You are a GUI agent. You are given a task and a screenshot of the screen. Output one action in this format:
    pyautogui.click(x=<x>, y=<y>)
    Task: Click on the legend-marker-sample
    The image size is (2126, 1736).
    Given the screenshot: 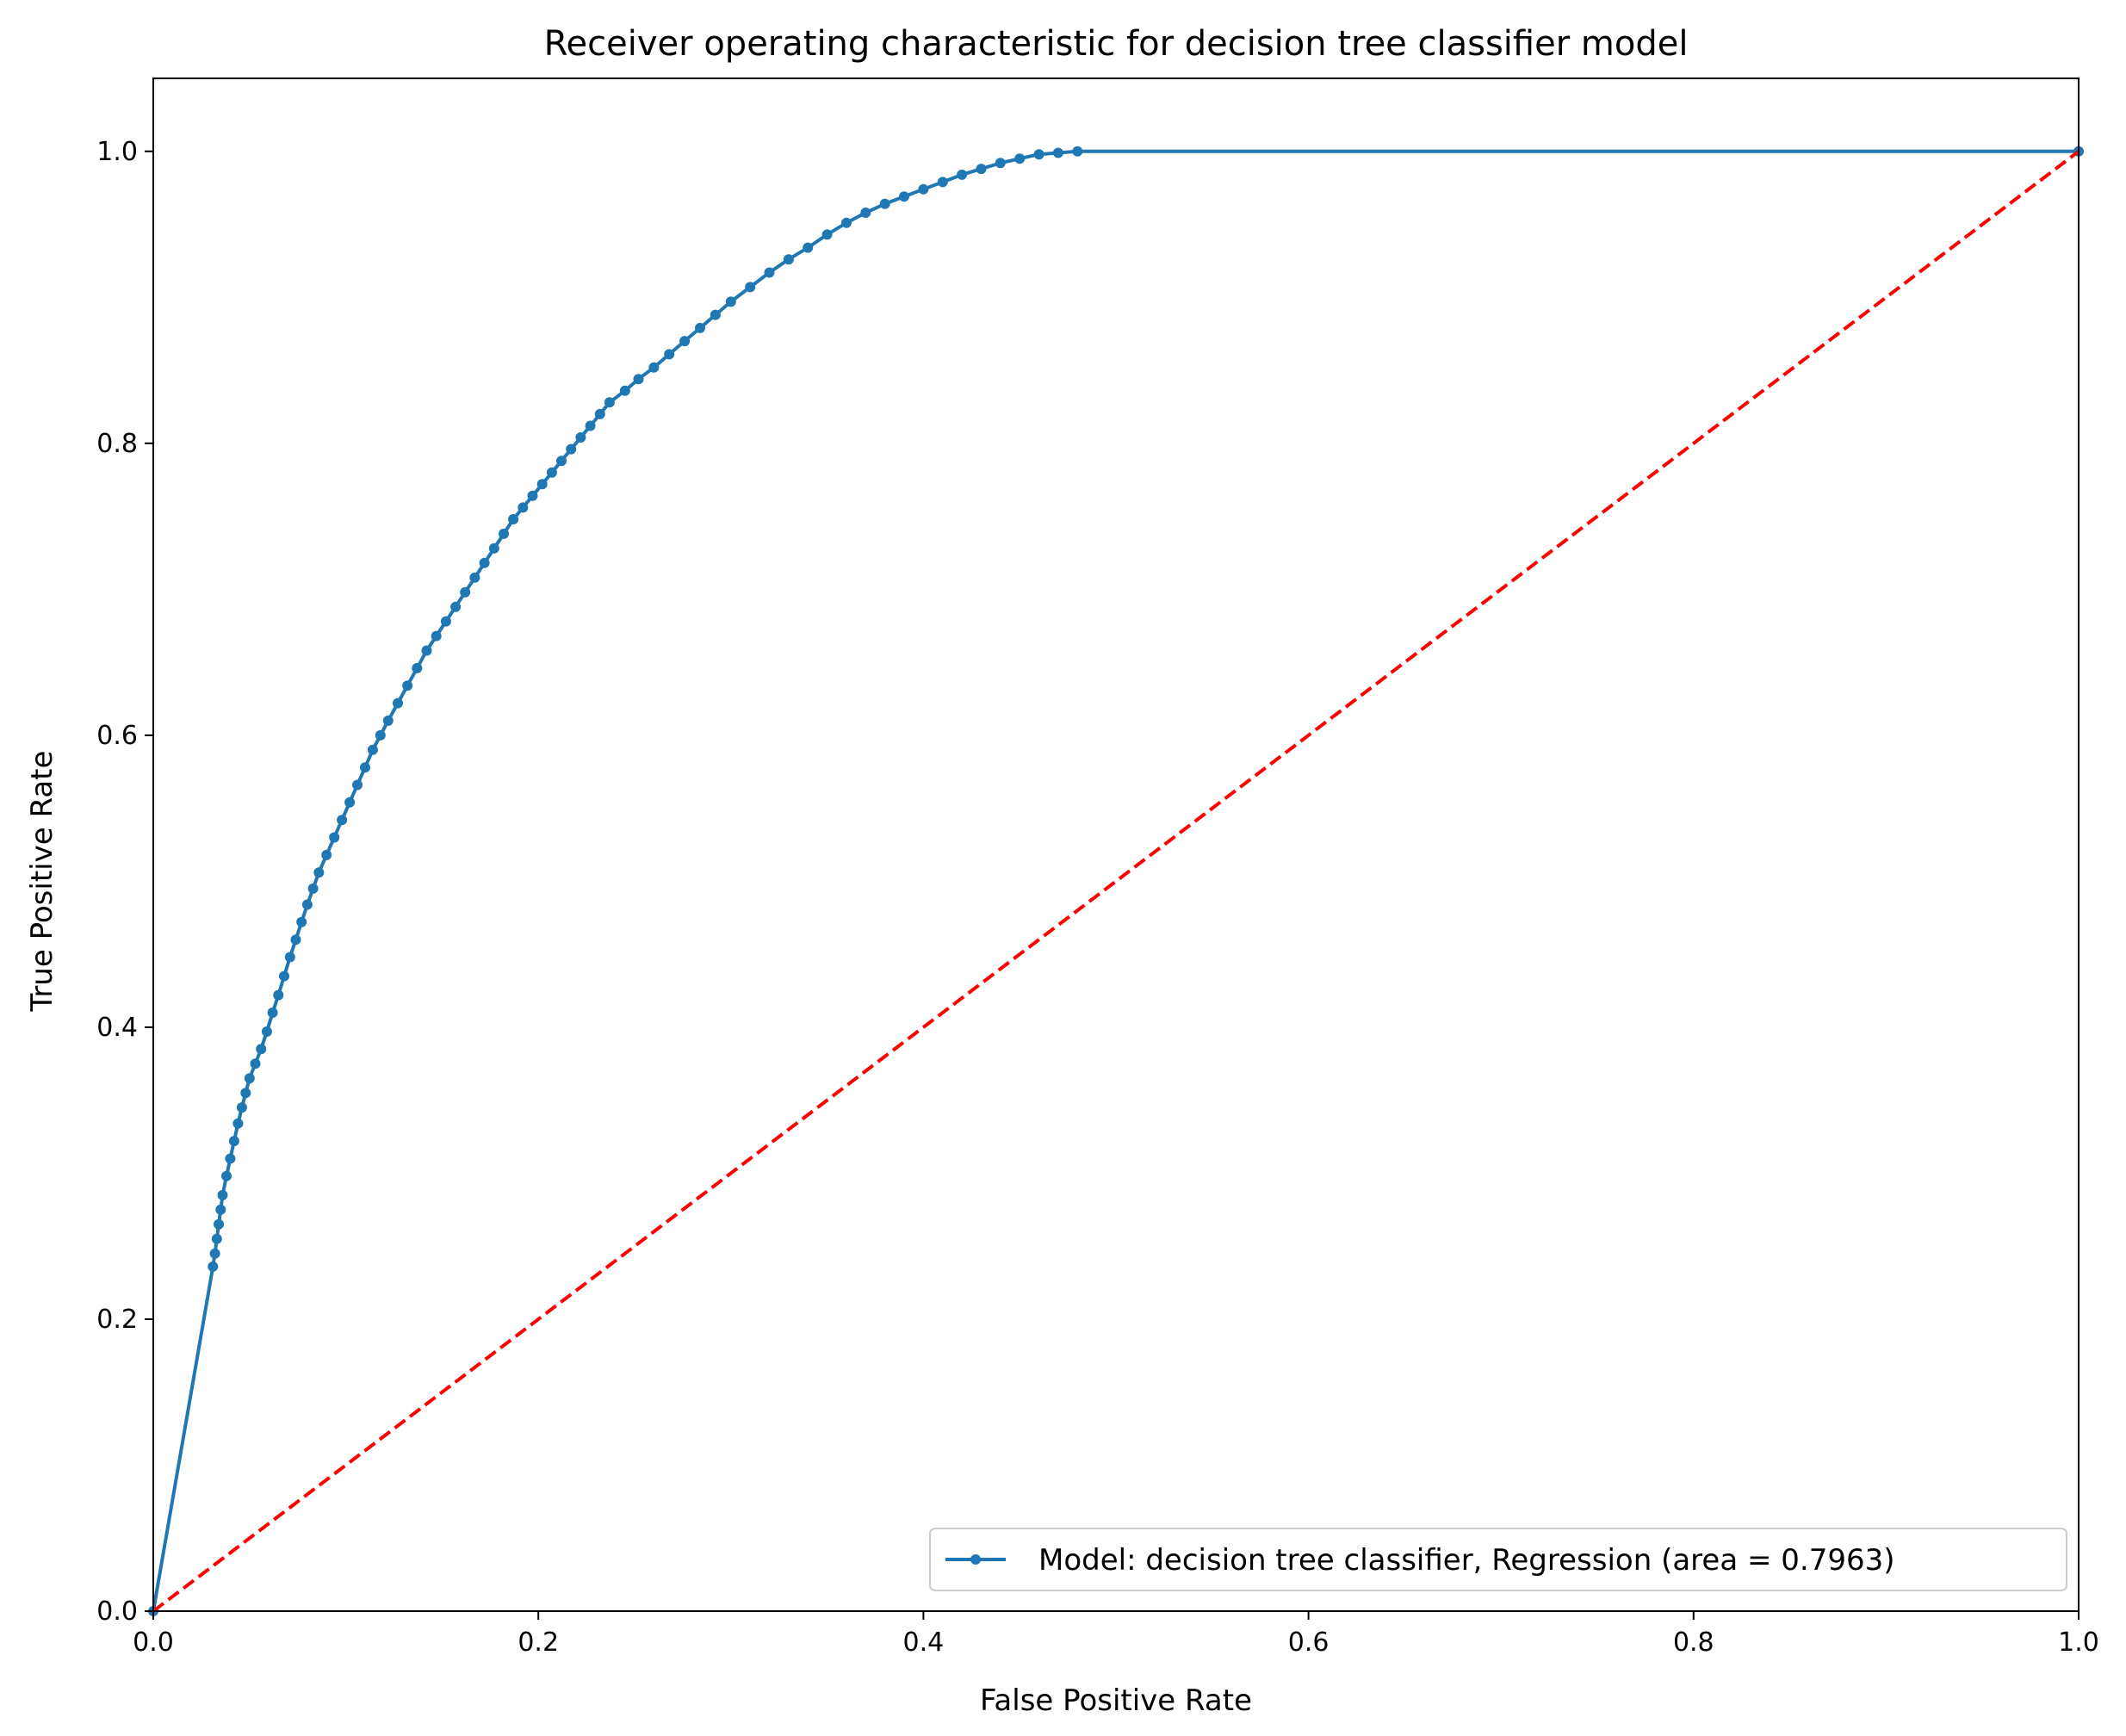 What is the action you would take?
    pyautogui.click(x=975, y=1560)
    